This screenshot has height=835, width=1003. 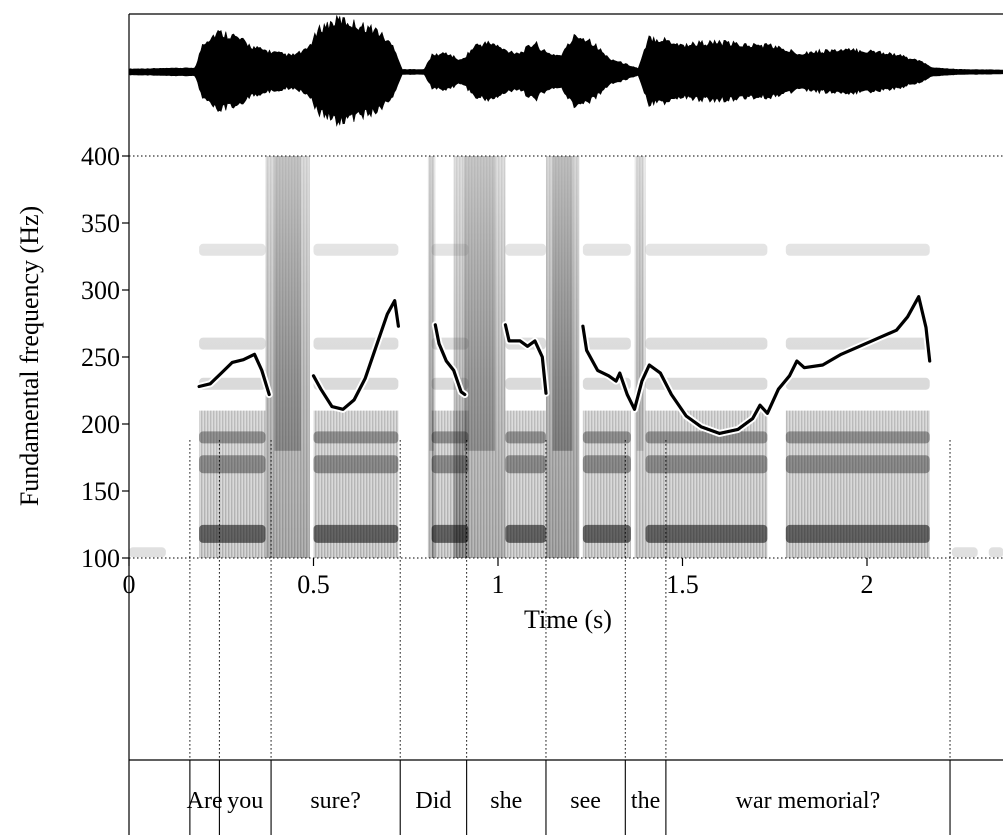 What do you see at coordinates (100, 290) in the screenshot?
I see `y-tick-label: 300` at bounding box center [100, 290].